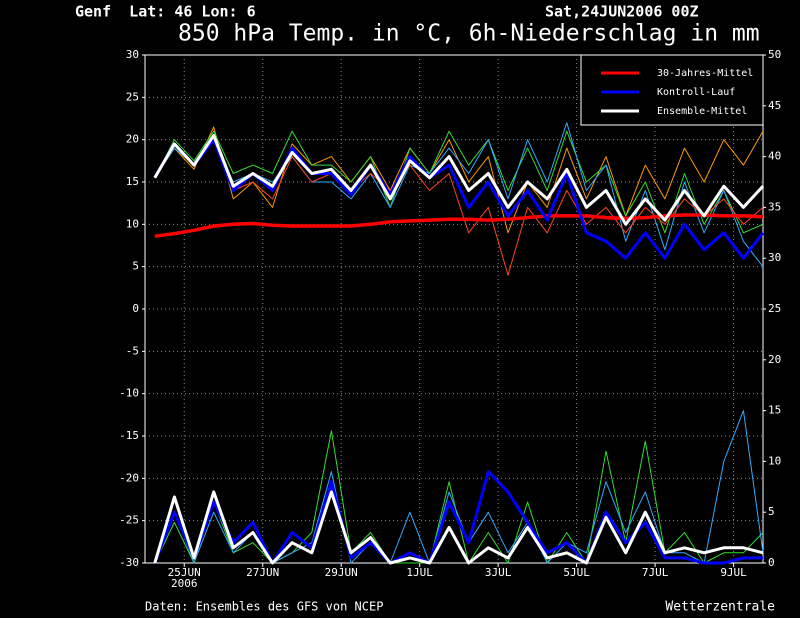 The height and width of the screenshot is (618, 800). I want to click on x-tick-label: 1JUL, so click(419, 572).